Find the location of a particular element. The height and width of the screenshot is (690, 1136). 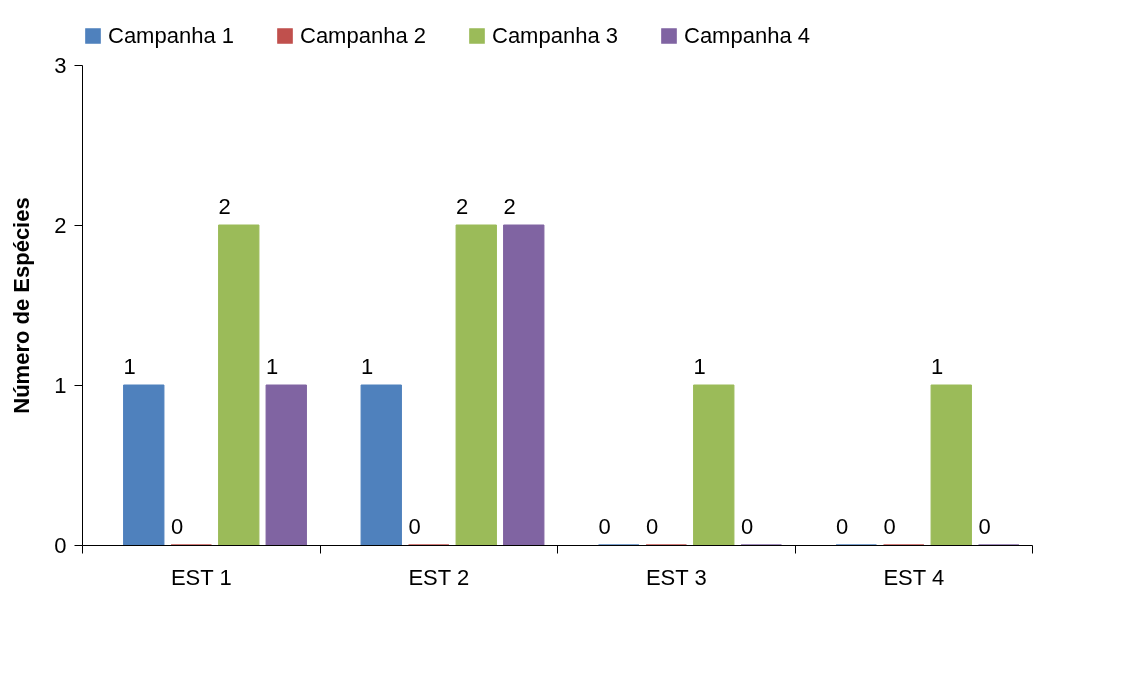

y-tick-label: 1 is located at coordinates (60, 385).